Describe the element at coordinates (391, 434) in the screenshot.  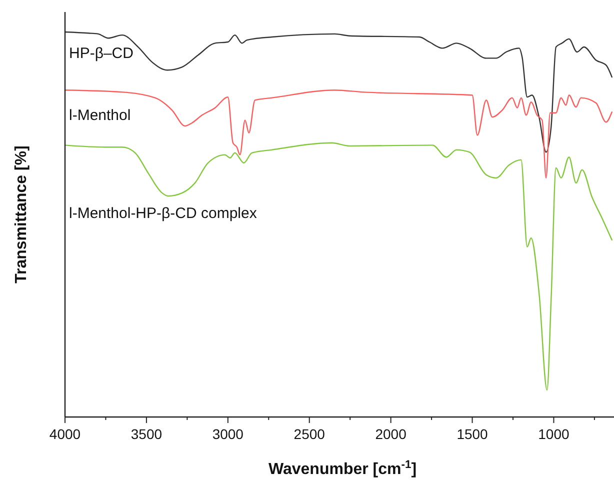
I see `x-tick-label: 2000` at that location.